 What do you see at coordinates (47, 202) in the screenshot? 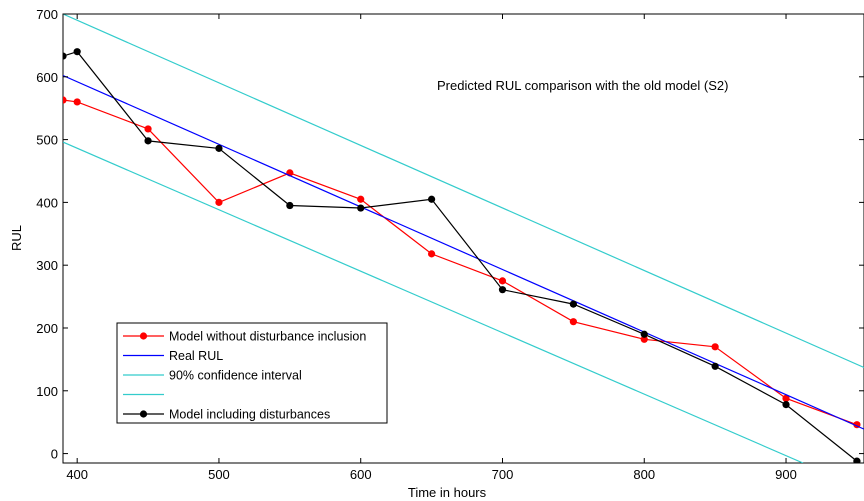
I see `y-tick-label: 400` at bounding box center [47, 202].